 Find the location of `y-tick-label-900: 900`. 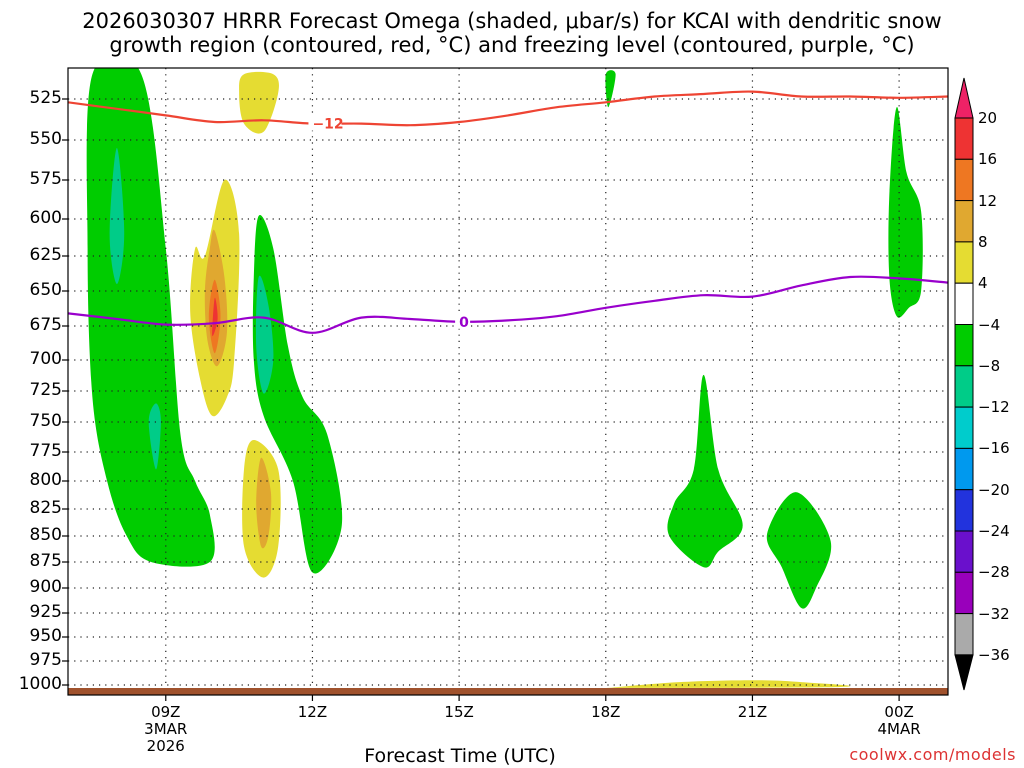

y-tick-label-900: 900 is located at coordinates (45, 587).